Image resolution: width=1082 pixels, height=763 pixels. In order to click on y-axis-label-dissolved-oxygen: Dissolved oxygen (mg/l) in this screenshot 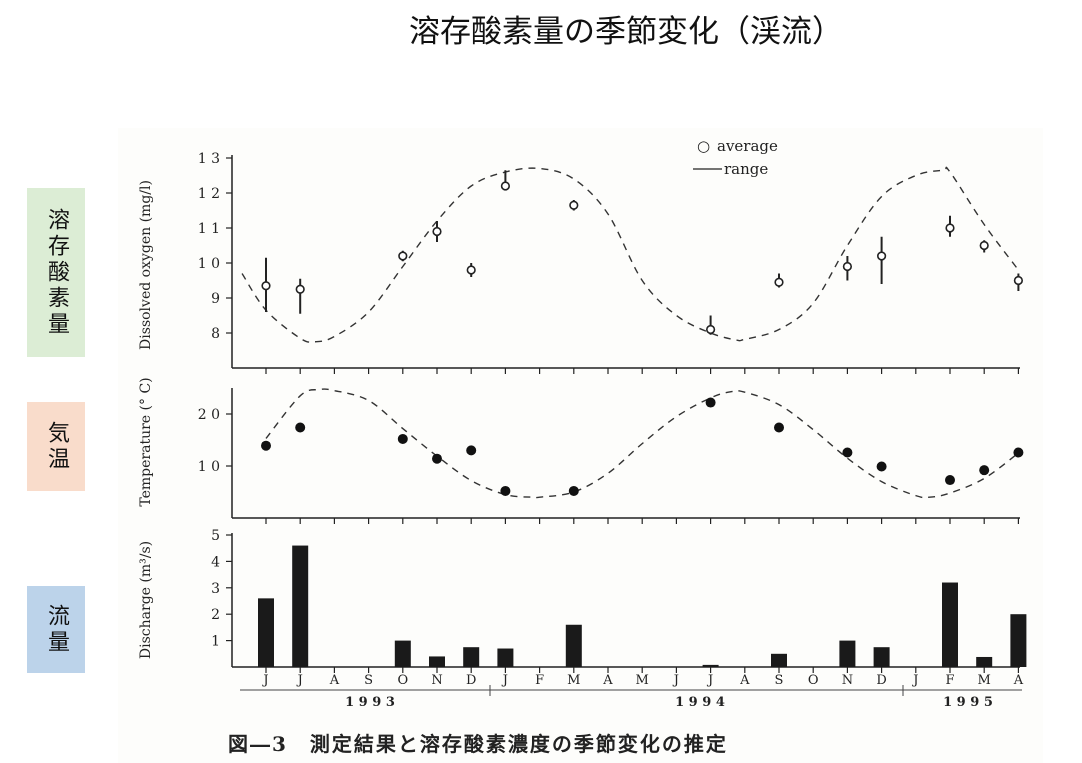, I will do `click(146, 265)`.